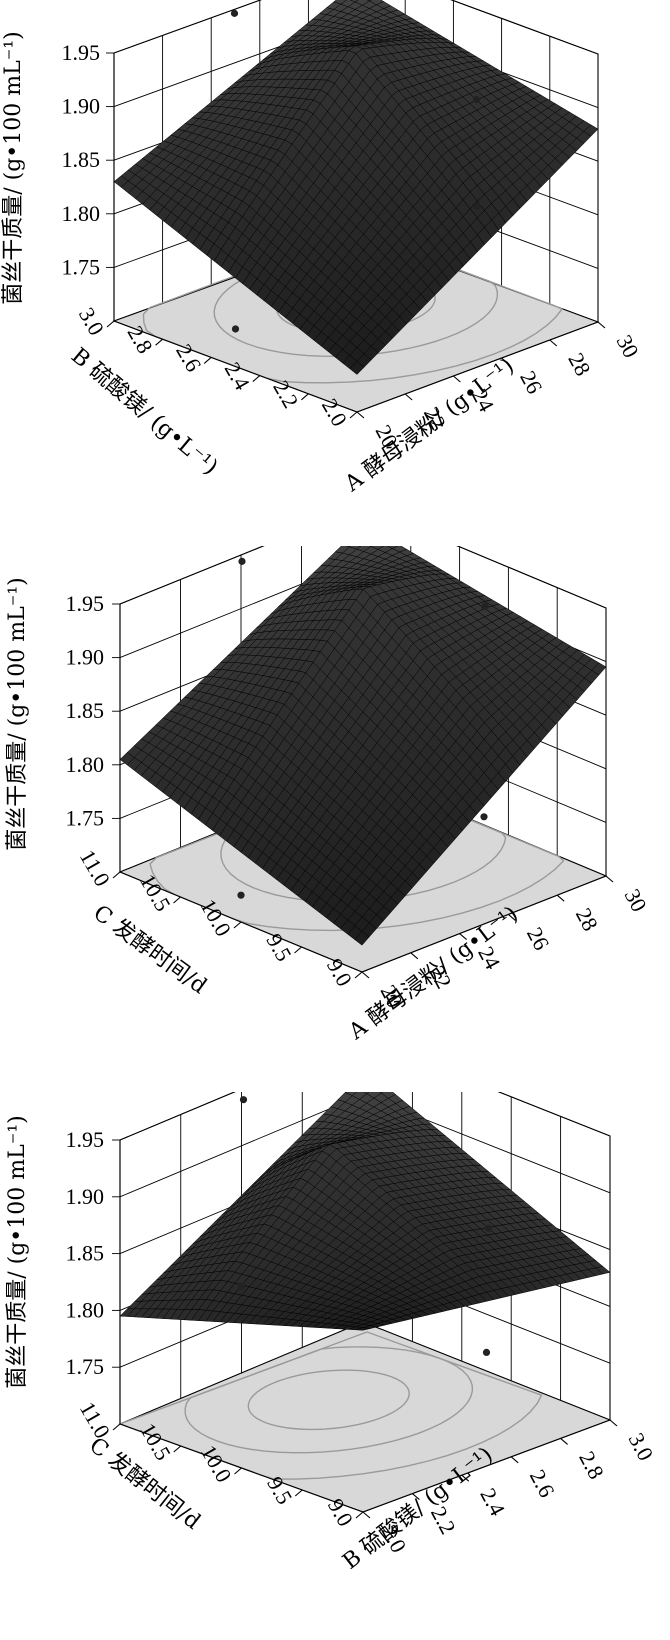 Image resolution: width=670 pixels, height=1640 pixels. What do you see at coordinates (328, 1400) in the screenshot?
I see `floor-contour` at bounding box center [328, 1400].